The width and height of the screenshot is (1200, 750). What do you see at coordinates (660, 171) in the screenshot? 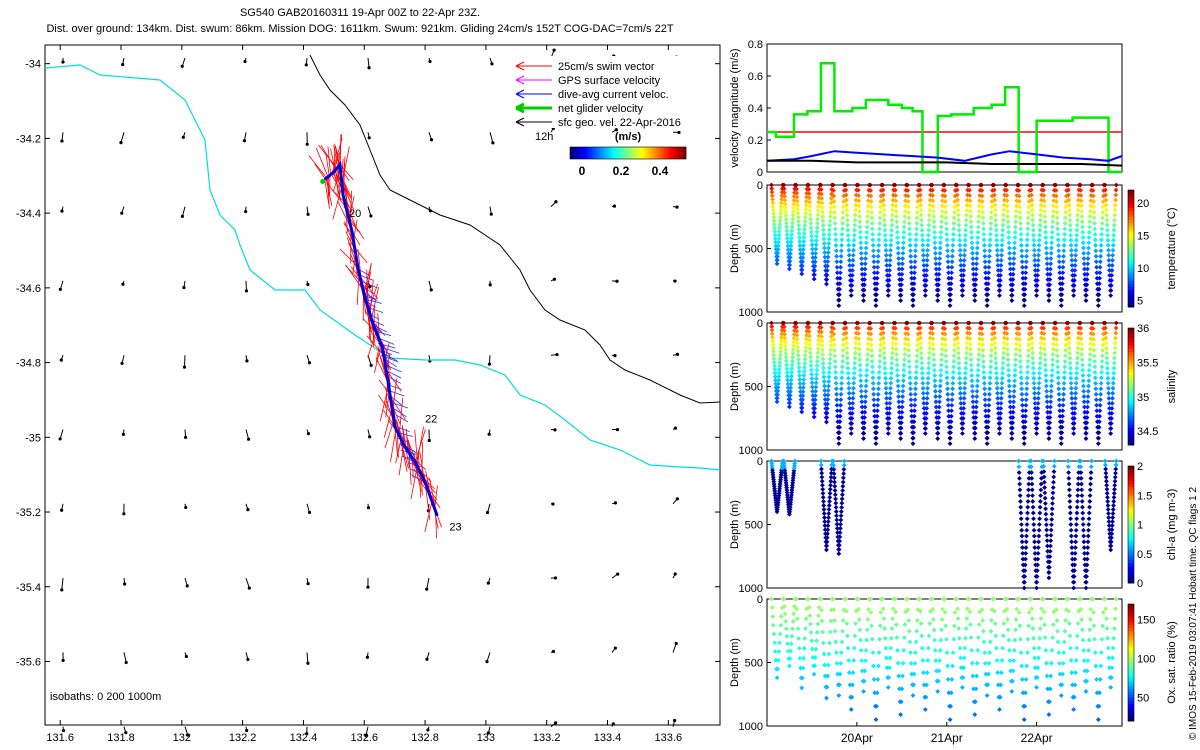
I see `colorbar-tick-label: 0.4` at bounding box center [660, 171].